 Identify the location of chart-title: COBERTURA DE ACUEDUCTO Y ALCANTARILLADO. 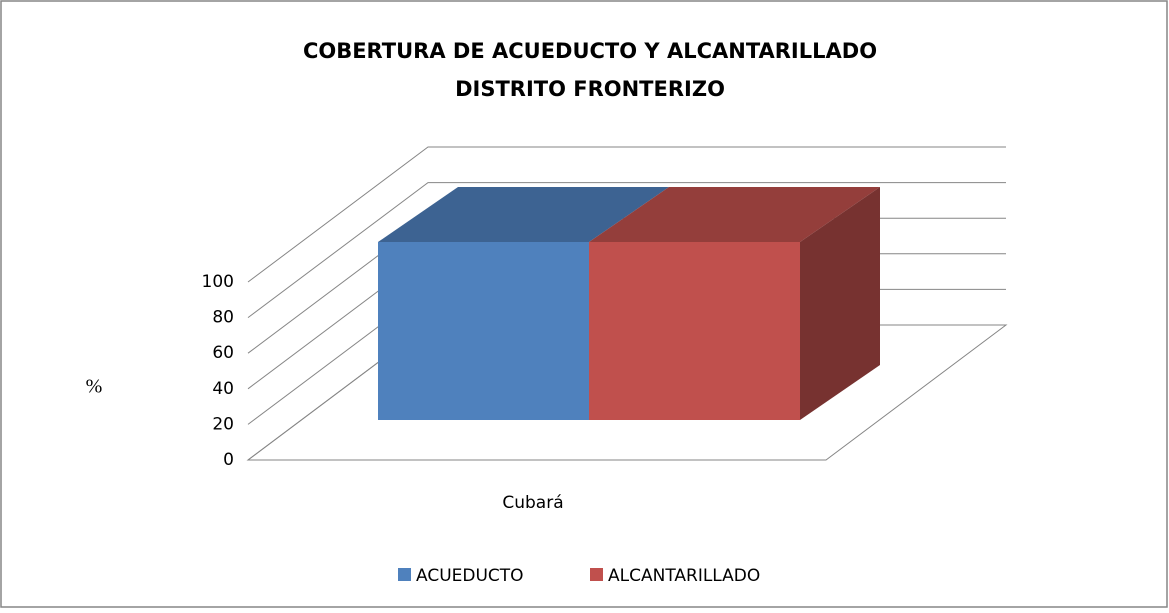
(590, 51).